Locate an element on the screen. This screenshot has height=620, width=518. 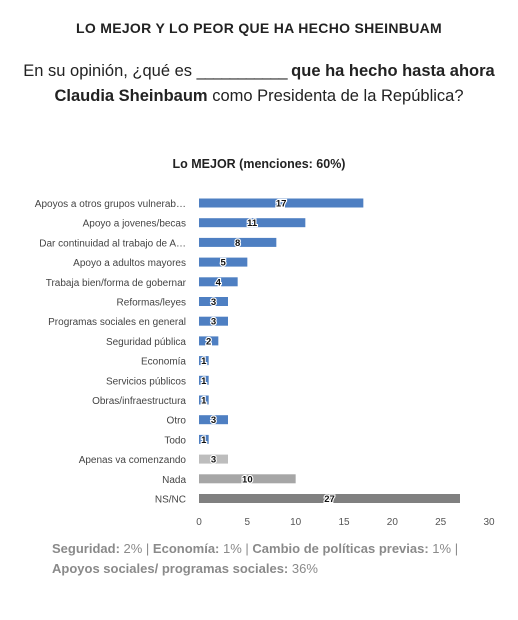
category-label: Nada is located at coordinates (174, 480).